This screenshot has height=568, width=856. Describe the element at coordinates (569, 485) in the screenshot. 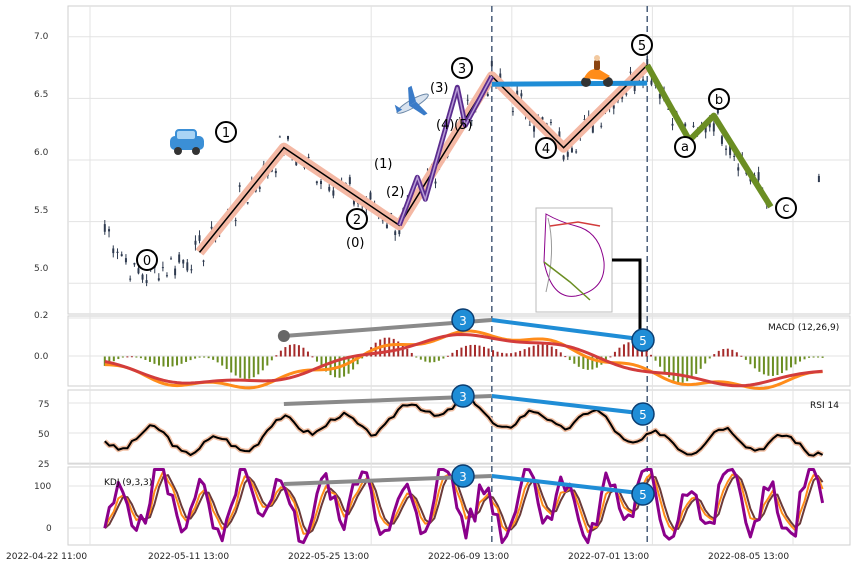

I see `kdj-blue-divergence` at that location.